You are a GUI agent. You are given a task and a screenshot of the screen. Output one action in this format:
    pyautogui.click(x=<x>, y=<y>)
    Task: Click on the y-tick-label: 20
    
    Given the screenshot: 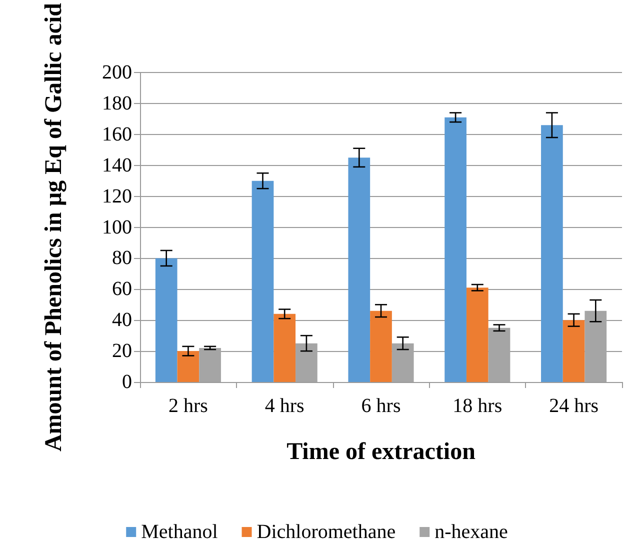 What is the action you would take?
    pyautogui.click(x=122, y=351)
    